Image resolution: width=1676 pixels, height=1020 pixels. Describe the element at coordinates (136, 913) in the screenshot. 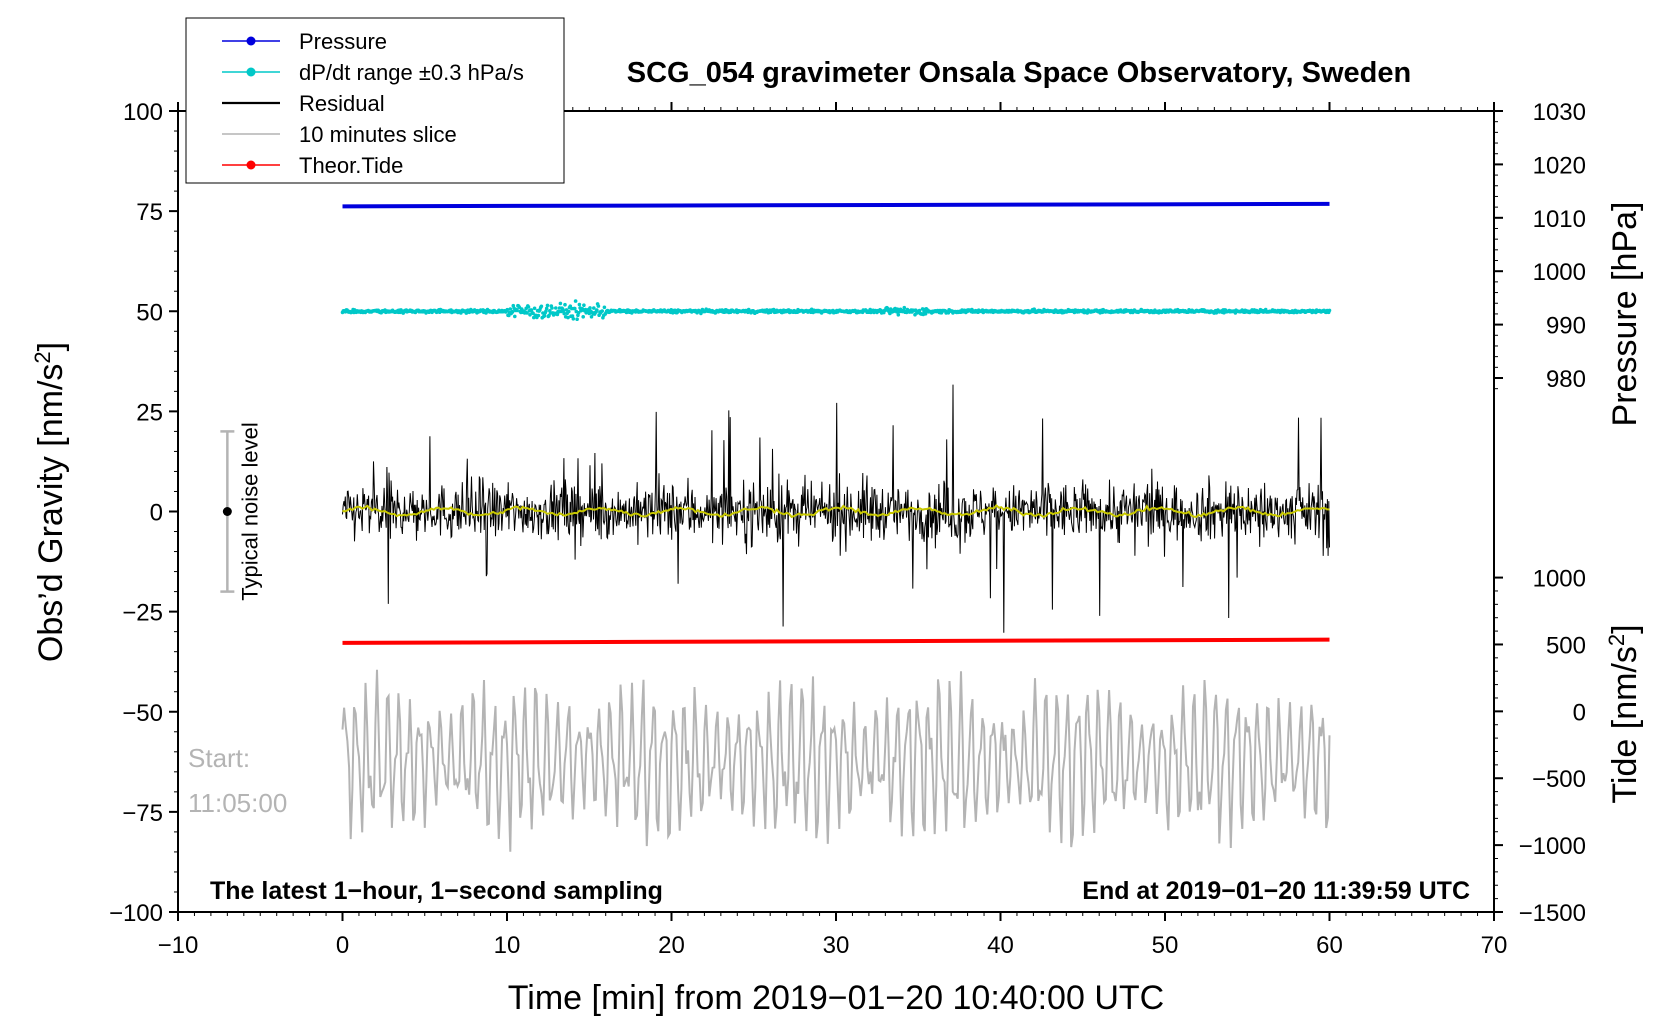

I see `y-left-tick-label: −100` at that location.